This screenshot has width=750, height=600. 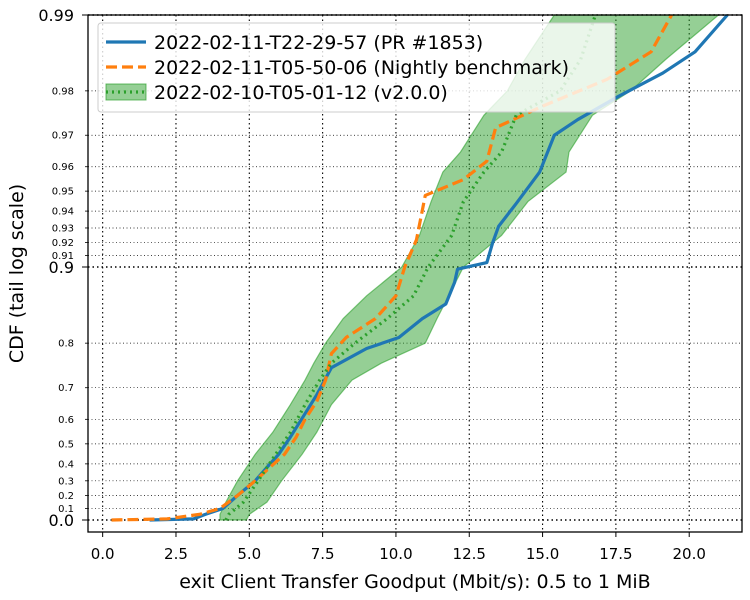 I want to click on y-major-tick-label: 0.99, so click(x=56, y=15).